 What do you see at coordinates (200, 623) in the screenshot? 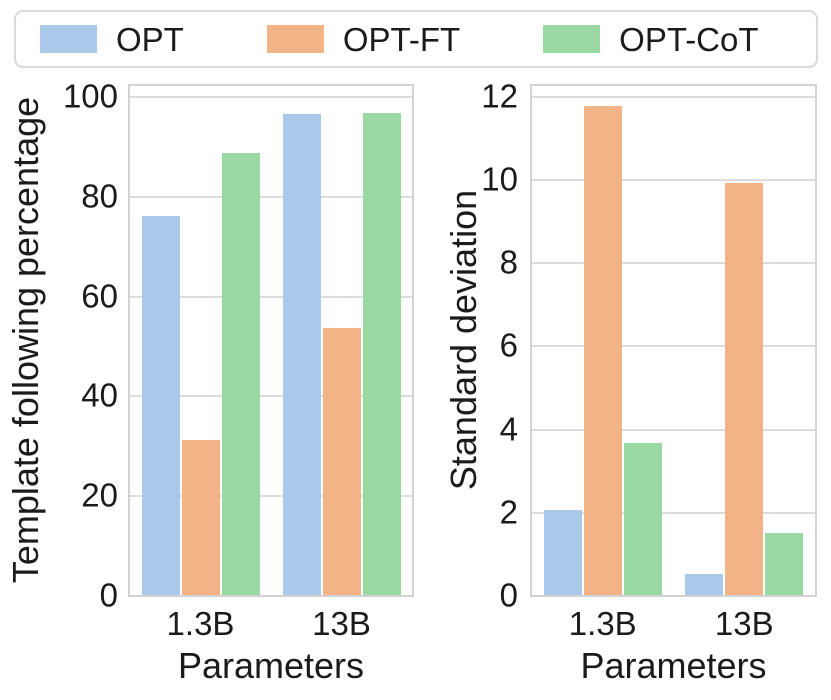
I see `x-tick-label-1-3b-0: 1.3B` at bounding box center [200, 623].